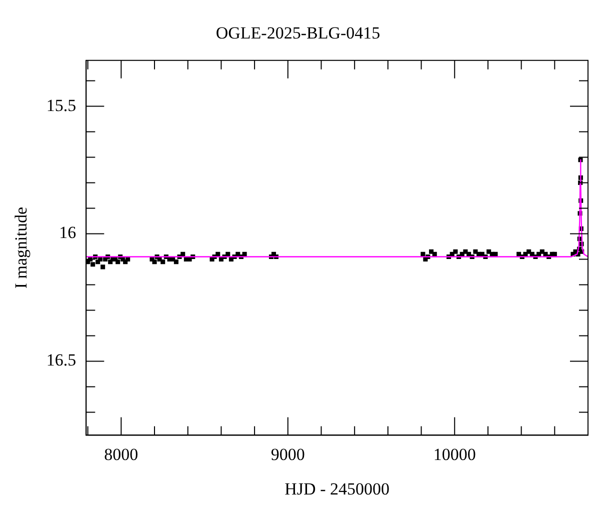 This screenshot has height=512, width=600. Describe the element at coordinates (61, 105) in the screenshot. I see `y-tick-label: 15.5` at that location.